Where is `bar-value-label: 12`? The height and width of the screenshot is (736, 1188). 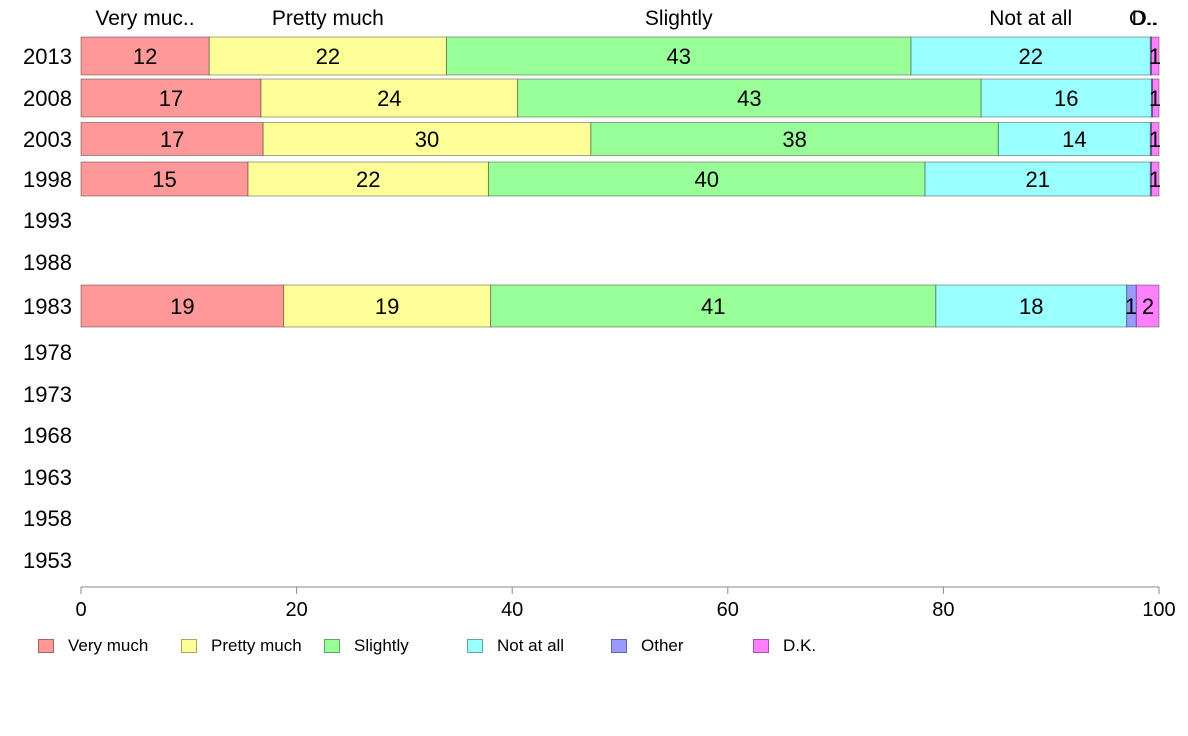 bar-value-label: 12 is located at coordinates (145, 56).